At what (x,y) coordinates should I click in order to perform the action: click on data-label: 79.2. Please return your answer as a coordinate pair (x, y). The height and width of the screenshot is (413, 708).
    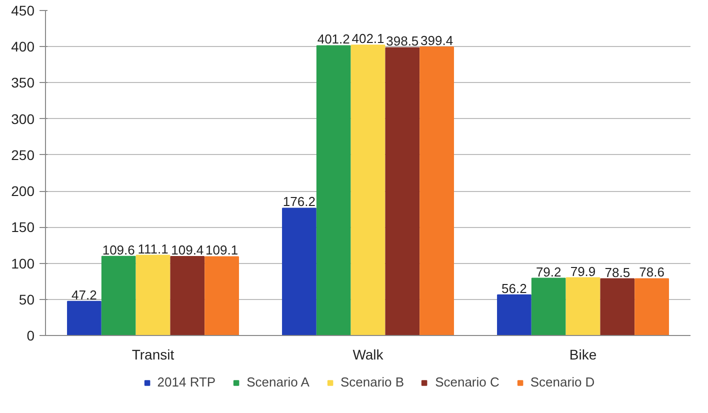
    Looking at the image, I should click on (549, 272).